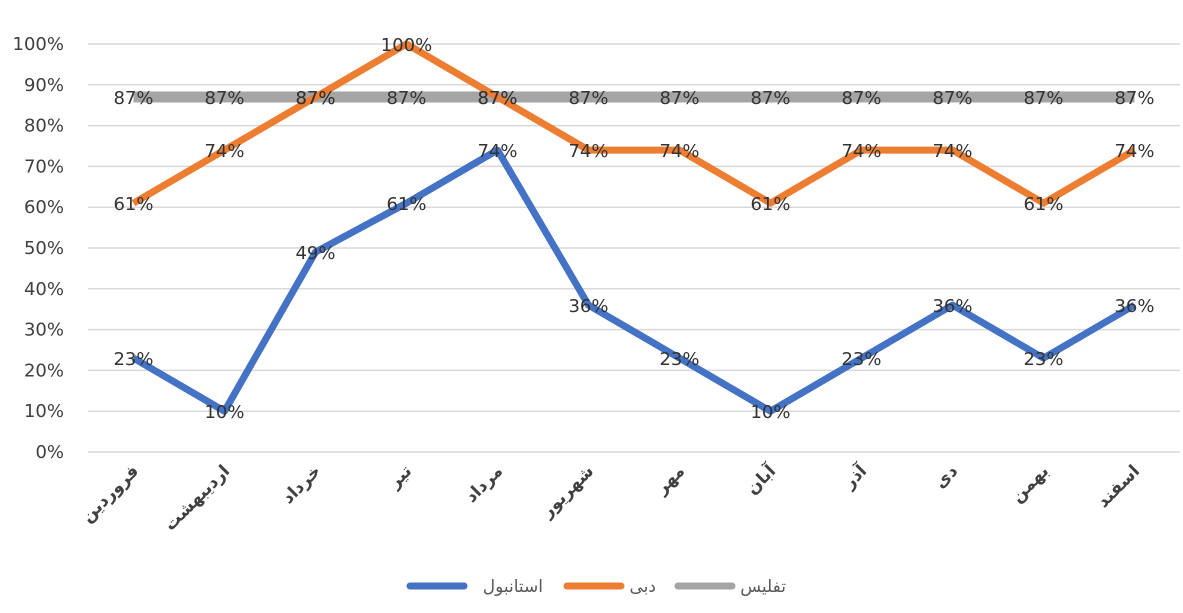  What do you see at coordinates (38, 44) in the screenshot?
I see `y-tick-label: 100%` at bounding box center [38, 44].